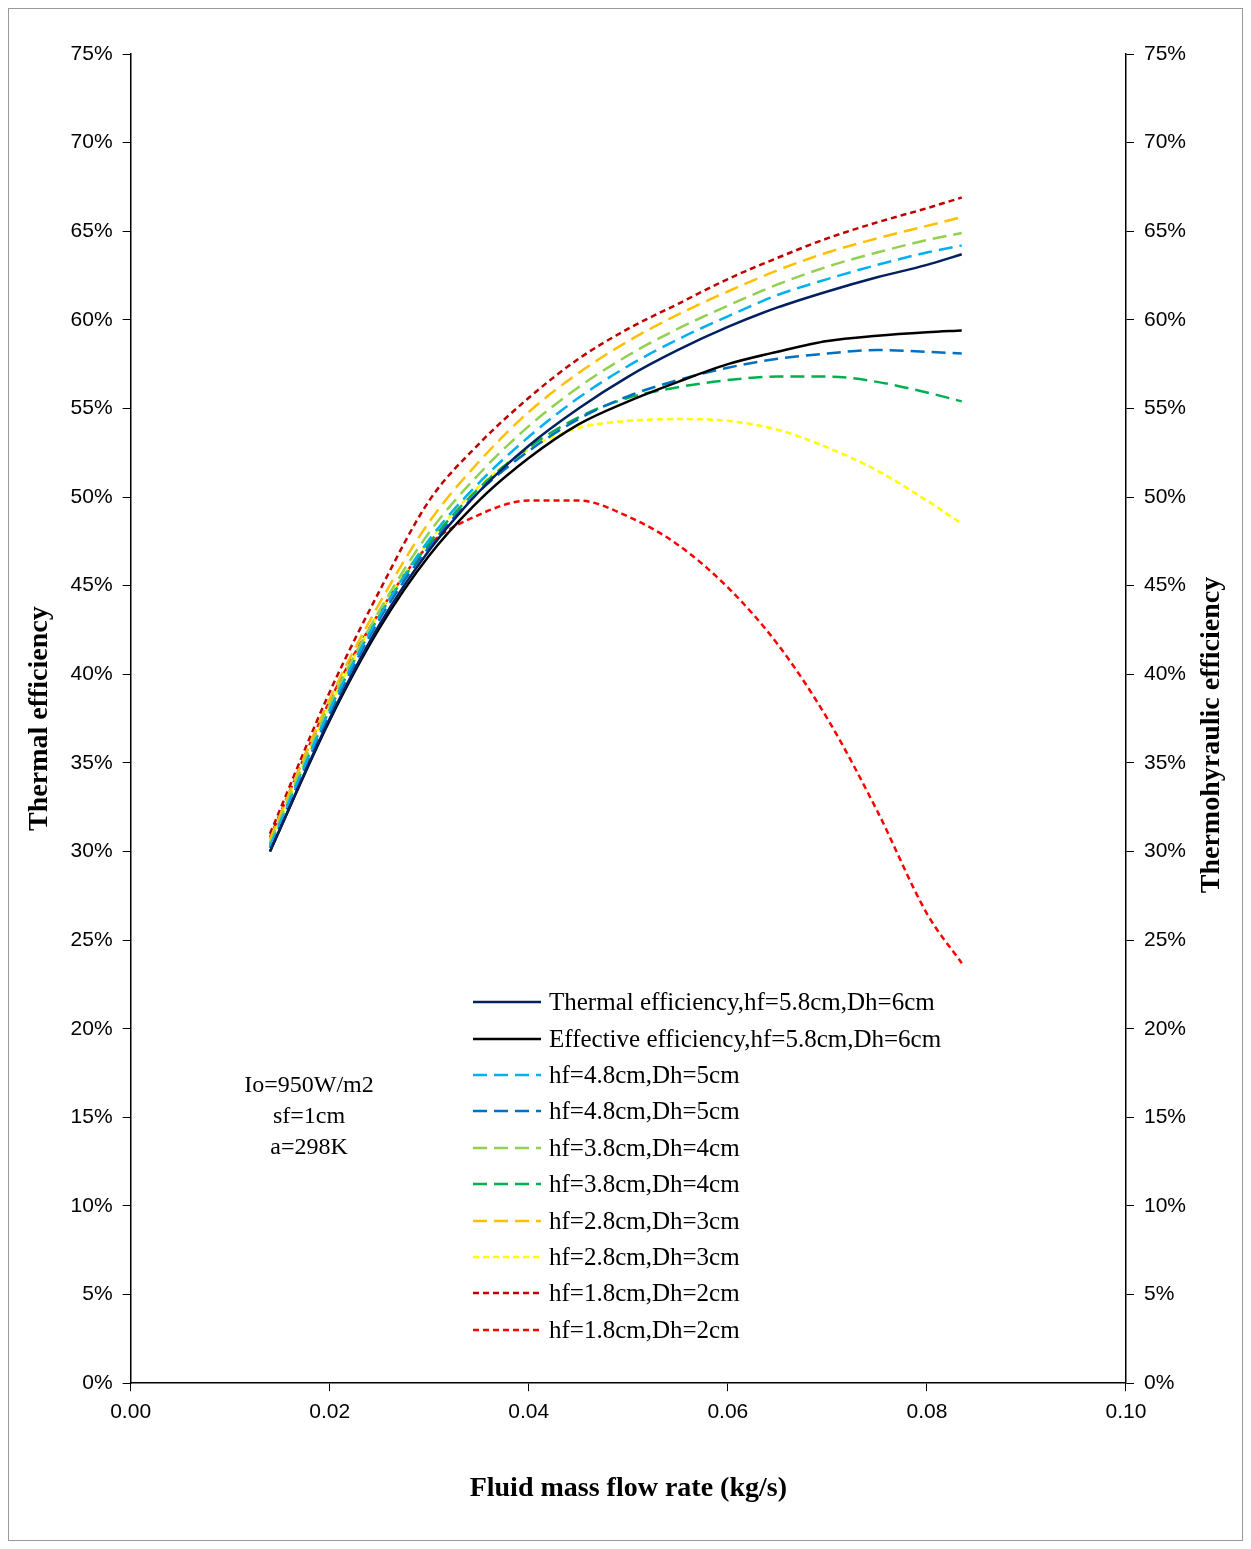  I want to click on y-tick-label: 20%, so click(91, 1027).